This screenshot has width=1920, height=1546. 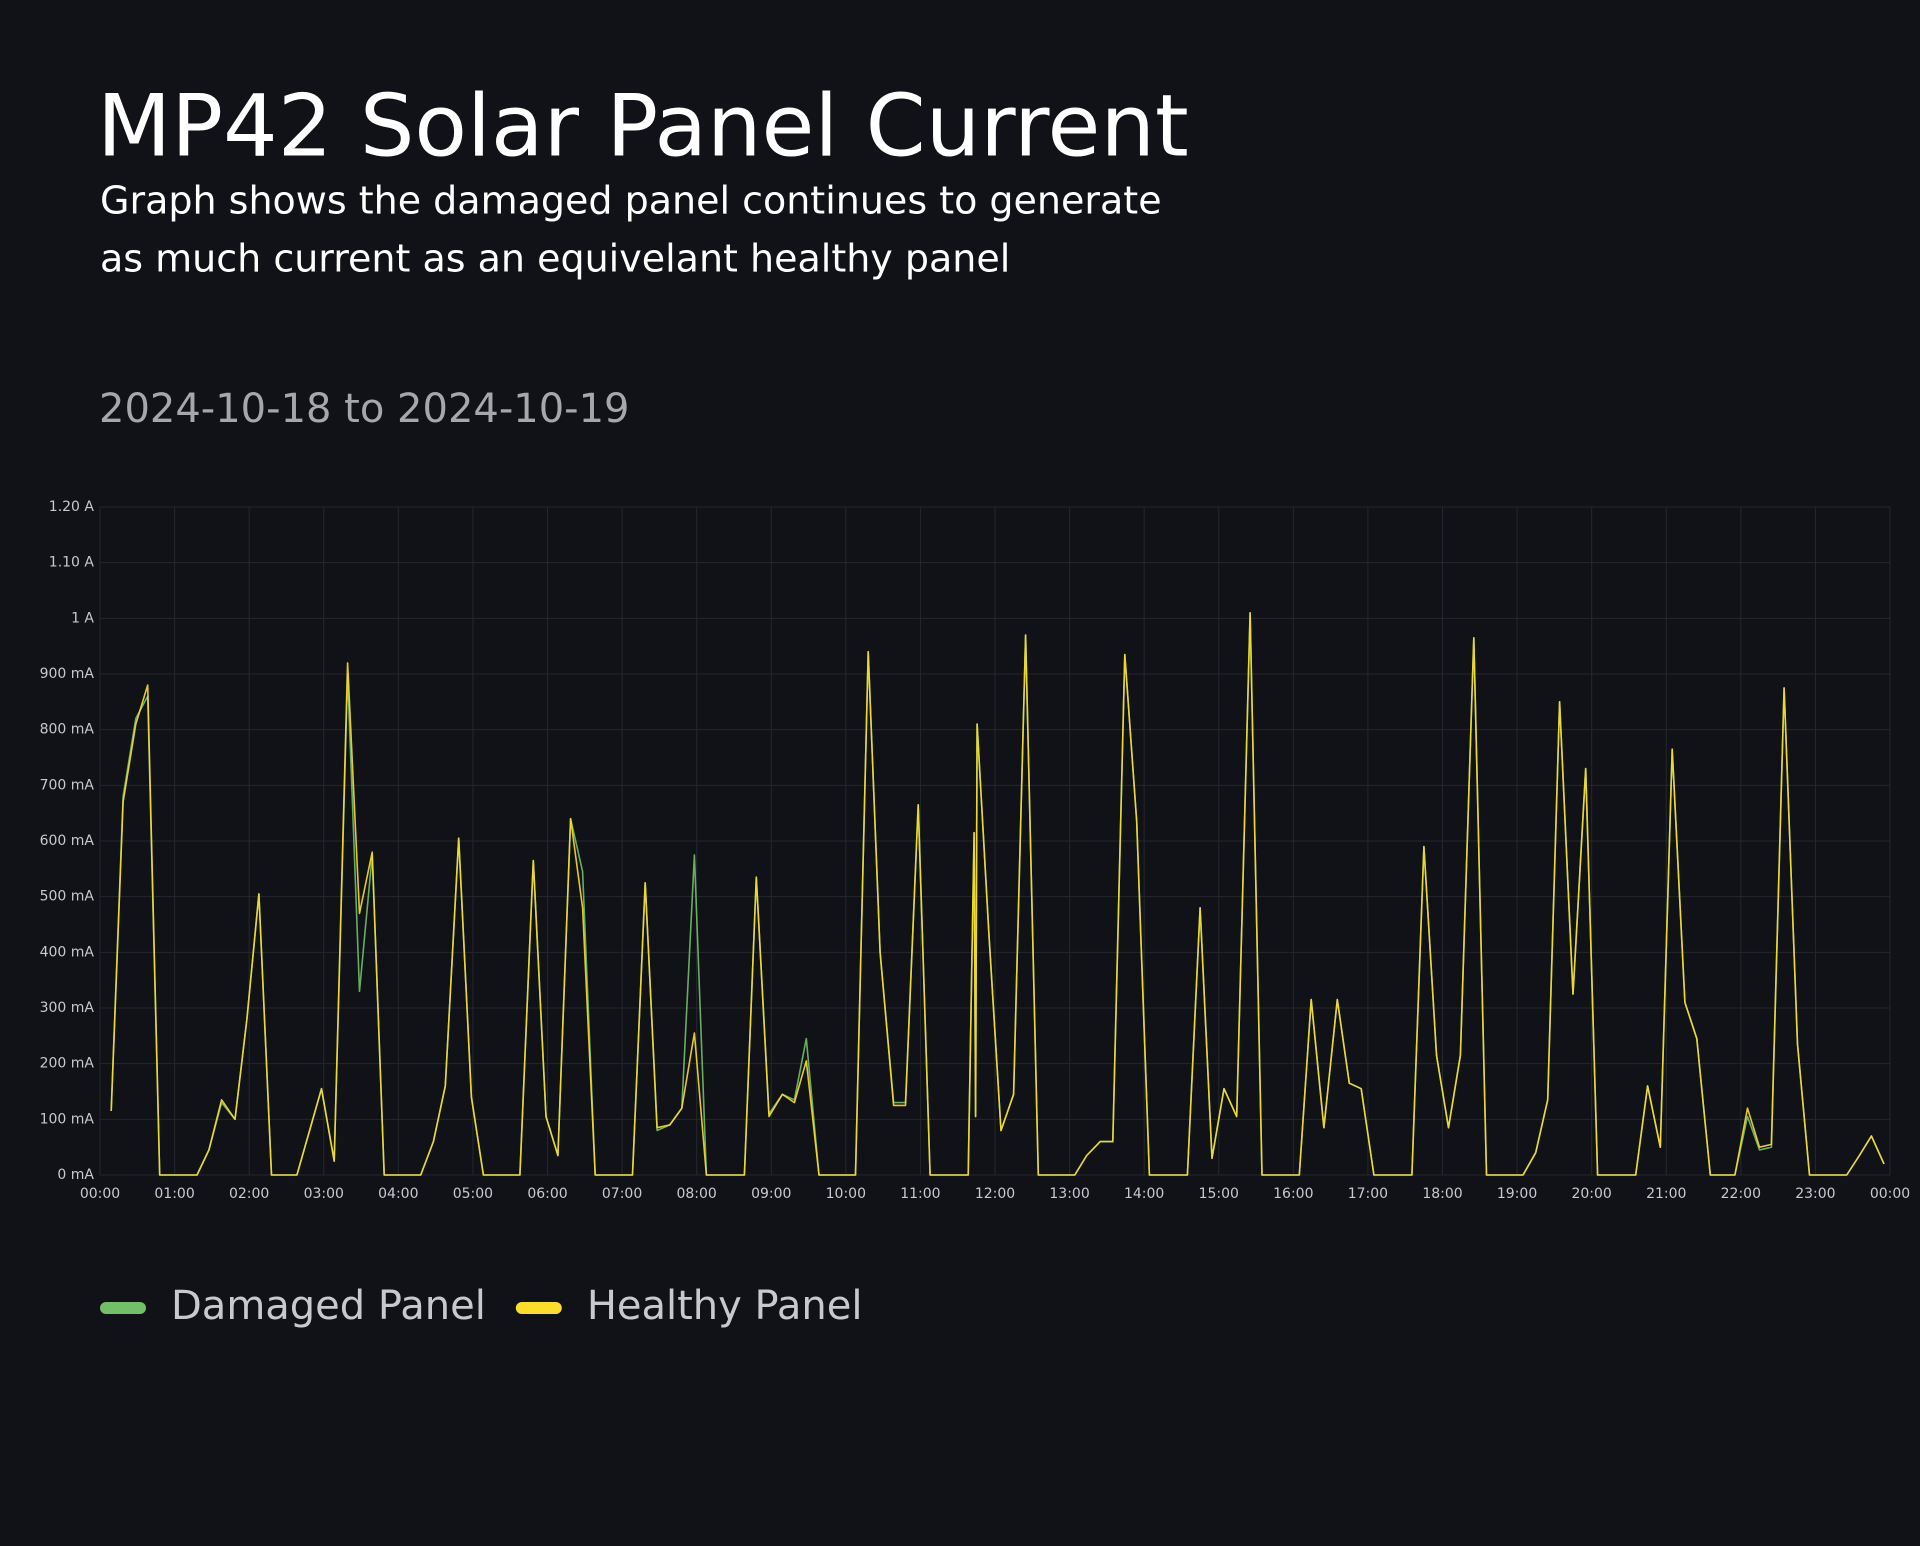 What do you see at coordinates (473, 1194) in the screenshot?
I see `x-tick-label: 05:00` at bounding box center [473, 1194].